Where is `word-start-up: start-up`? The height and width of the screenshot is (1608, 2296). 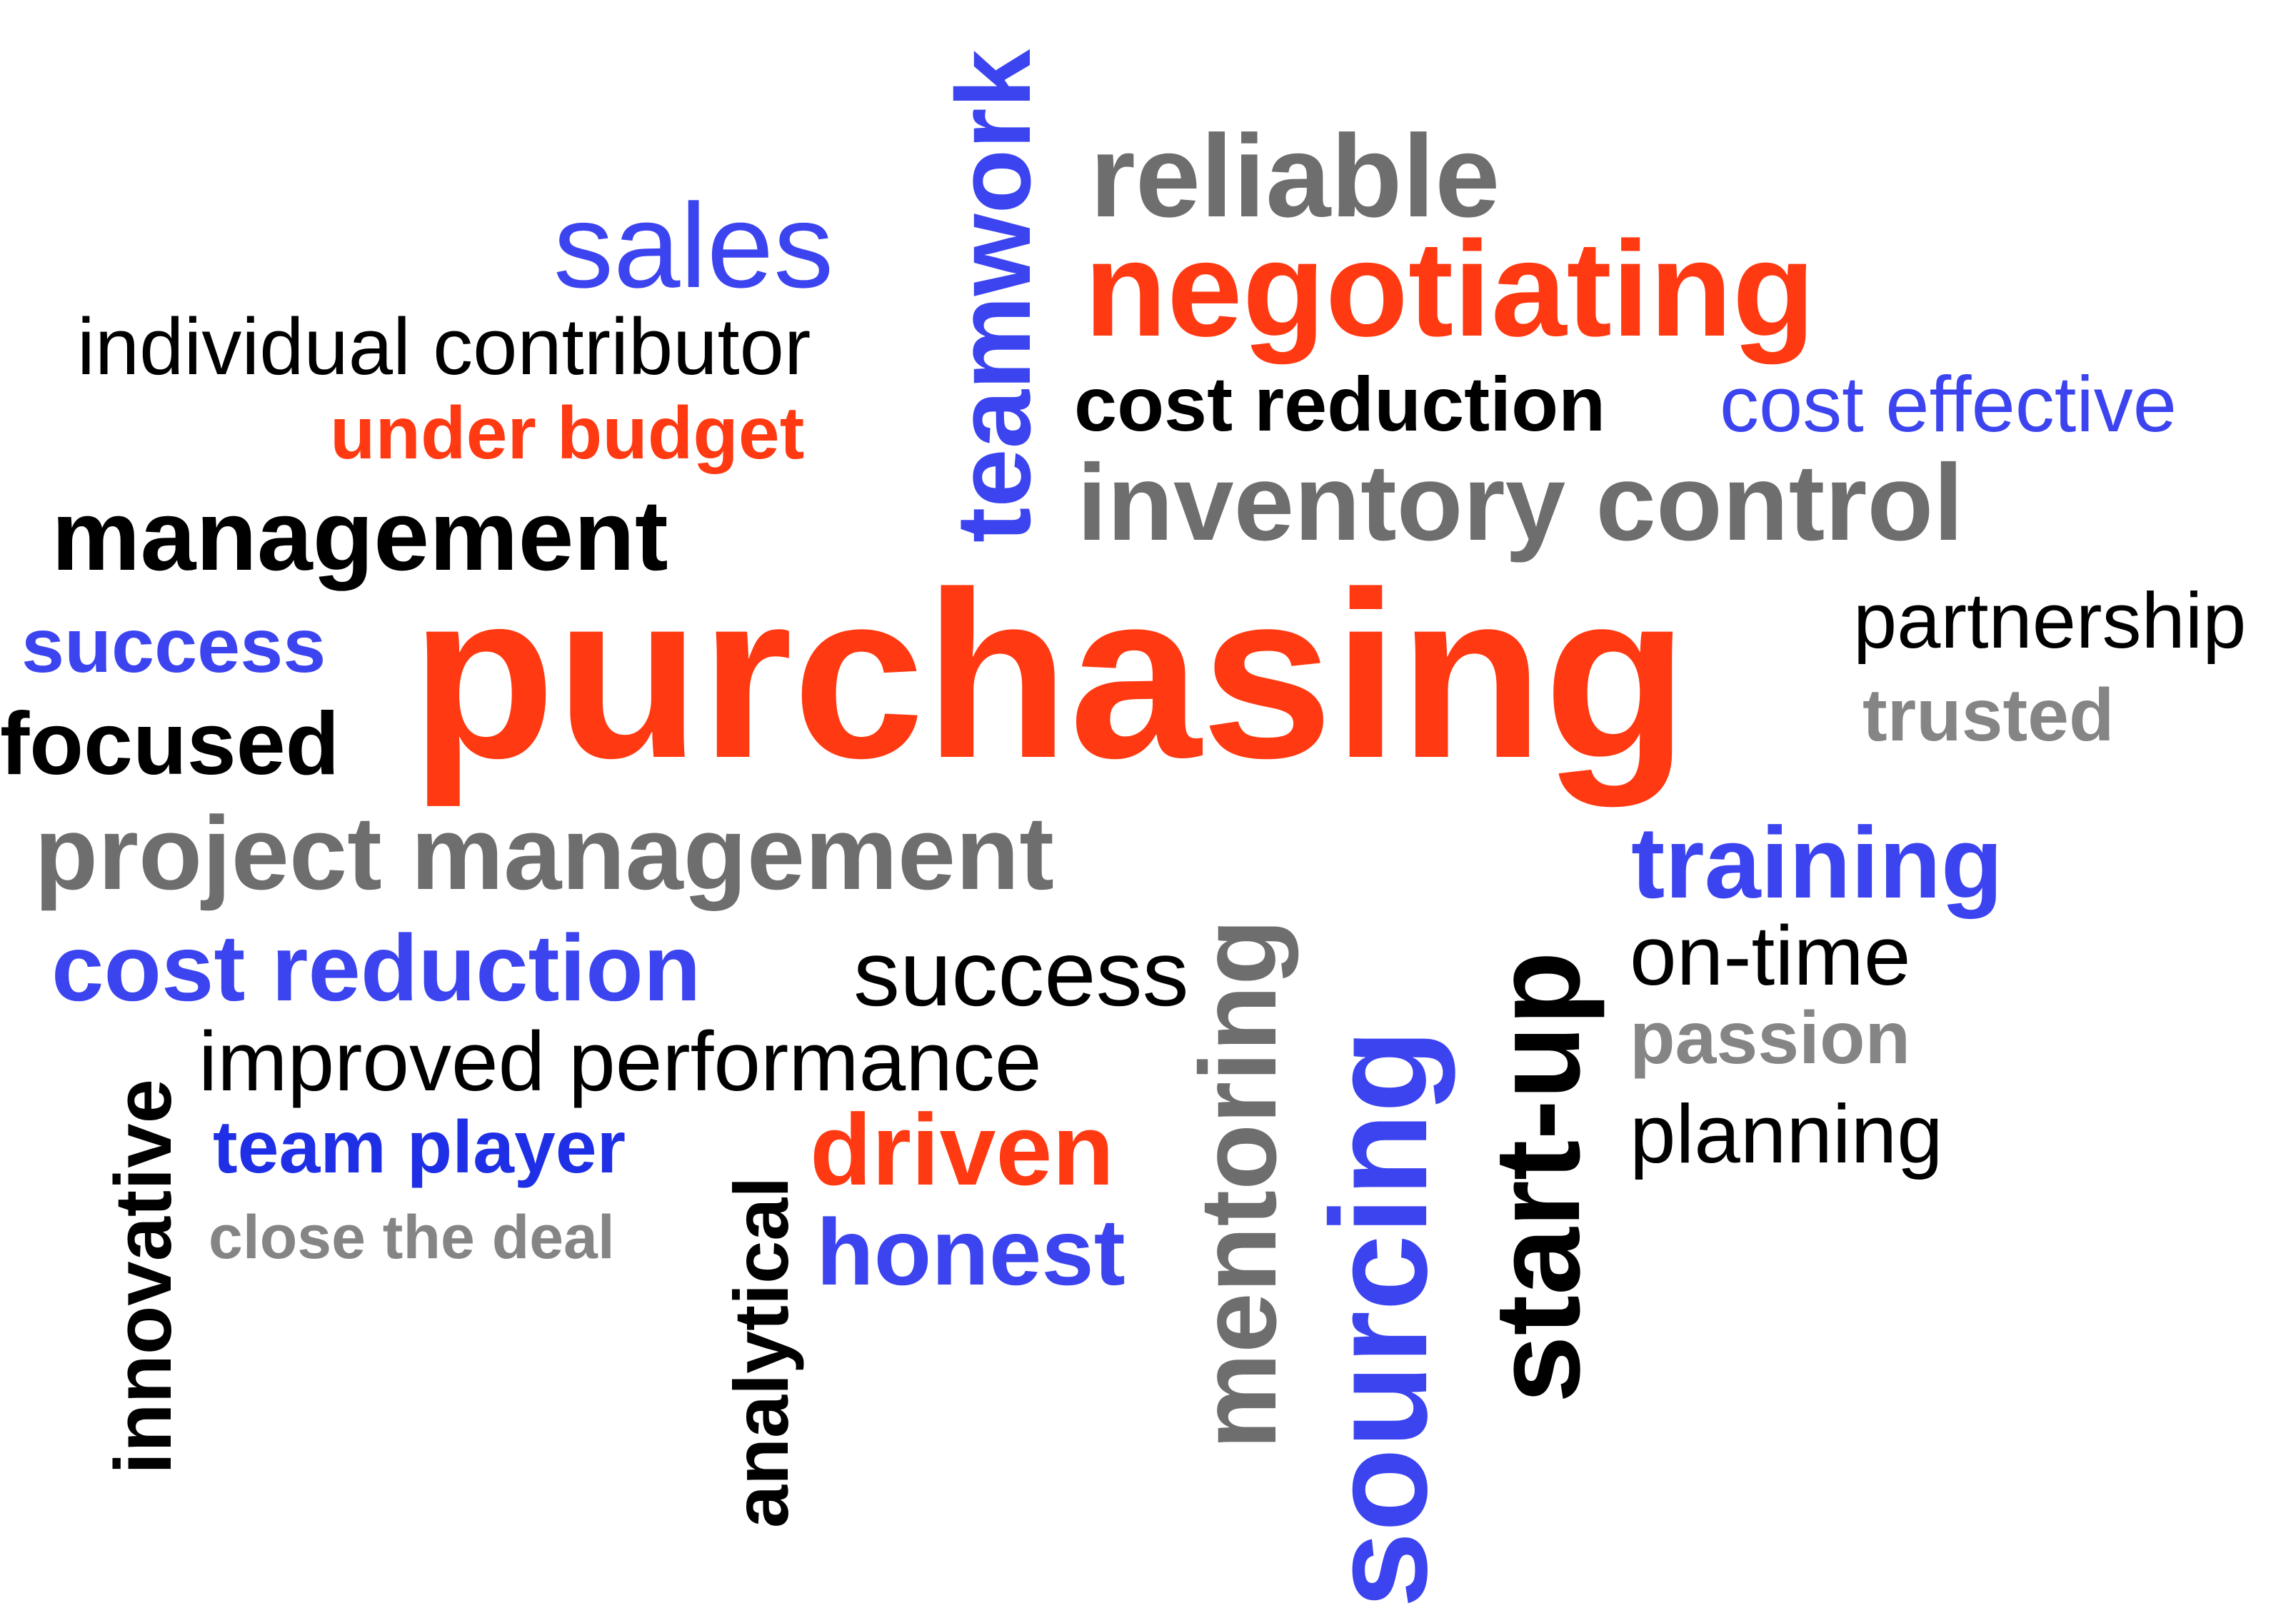 word-start-up: start-up is located at coordinates (1537, 1177).